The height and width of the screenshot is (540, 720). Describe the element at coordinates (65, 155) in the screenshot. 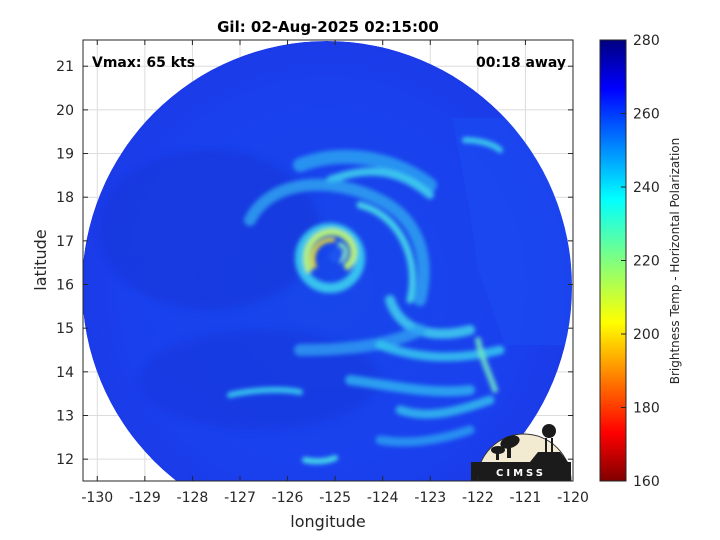

I see `y-tick-label: 19` at that location.